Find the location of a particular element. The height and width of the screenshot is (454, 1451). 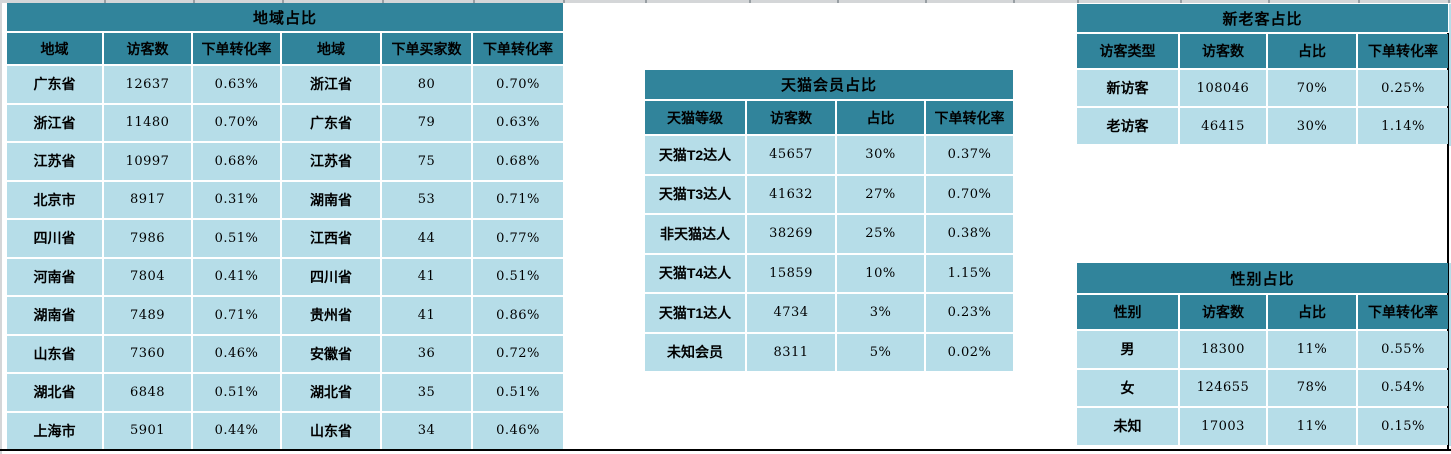

data-cell: 0.55% is located at coordinates (1403, 349).